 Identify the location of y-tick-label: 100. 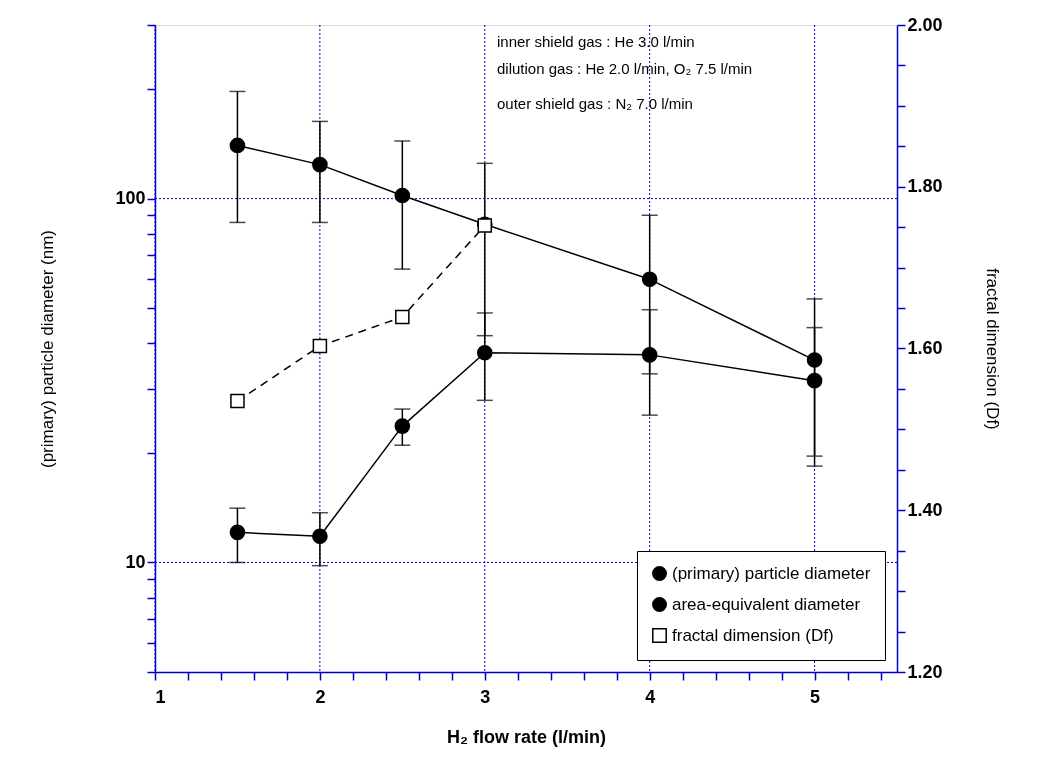
(130, 198).